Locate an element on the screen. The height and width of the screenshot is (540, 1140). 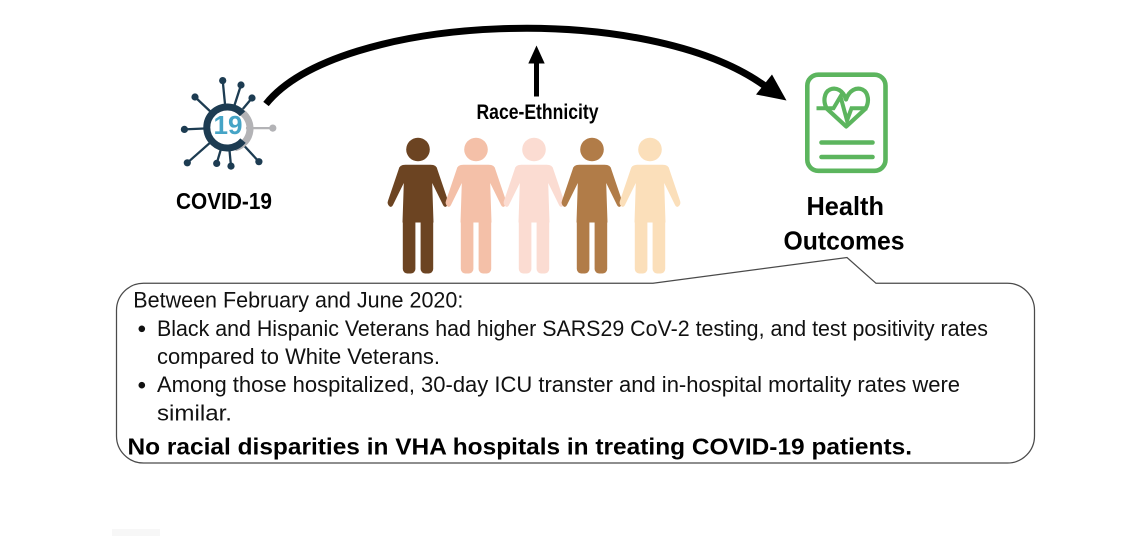
svg-text: 19 is located at coordinates (228, 125).